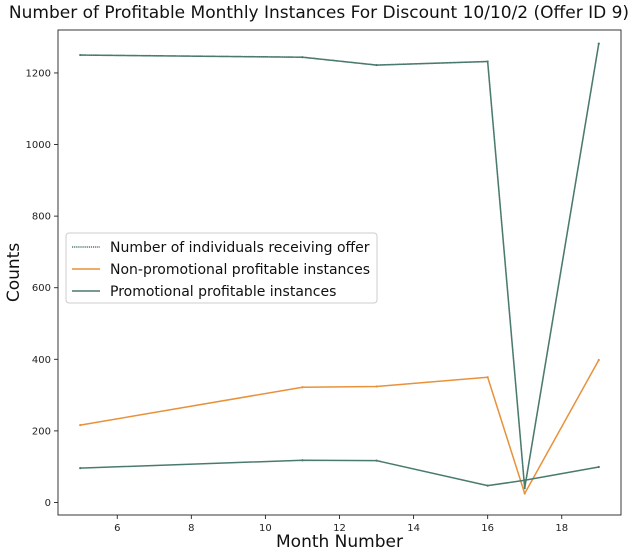 Image resolution: width=638 pixels, height=557 pixels. What do you see at coordinates (38, 145) in the screenshot?
I see `y-tick-label: 1000` at bounding box center [38, 145].